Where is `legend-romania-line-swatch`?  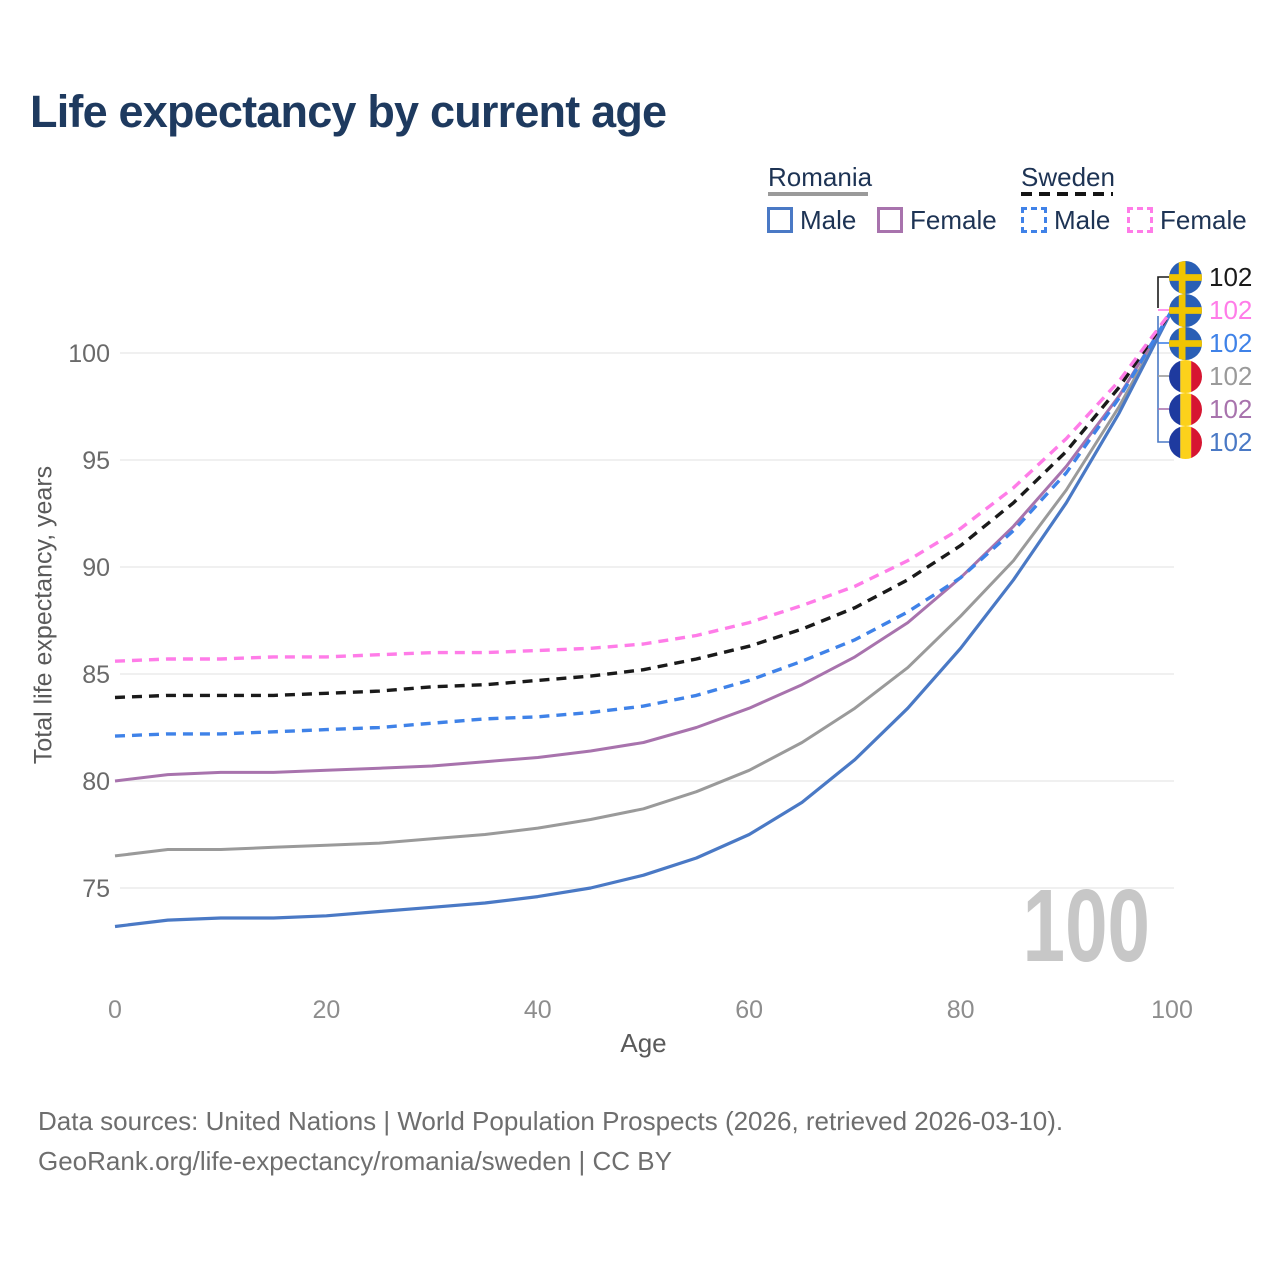
legend-romania-line-swatch is located at coordinates (818, 194).